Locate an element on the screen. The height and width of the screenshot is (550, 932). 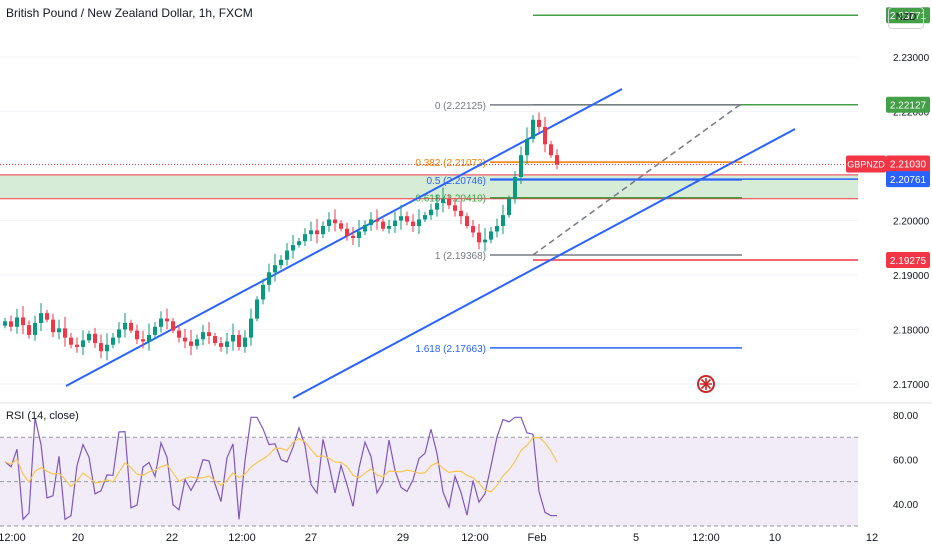
time-tick-label: 20 is located at coordinates (78, 538).